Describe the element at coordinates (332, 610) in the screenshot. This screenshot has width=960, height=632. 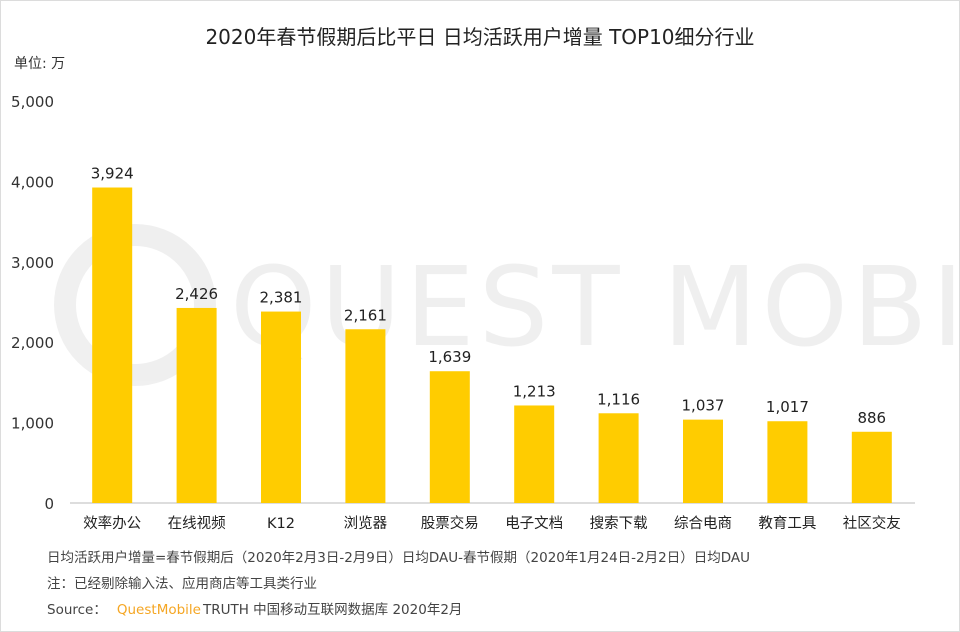
I see `source-rest: TRUTH 中国移动互联网数据库 2020年2月` at that location.